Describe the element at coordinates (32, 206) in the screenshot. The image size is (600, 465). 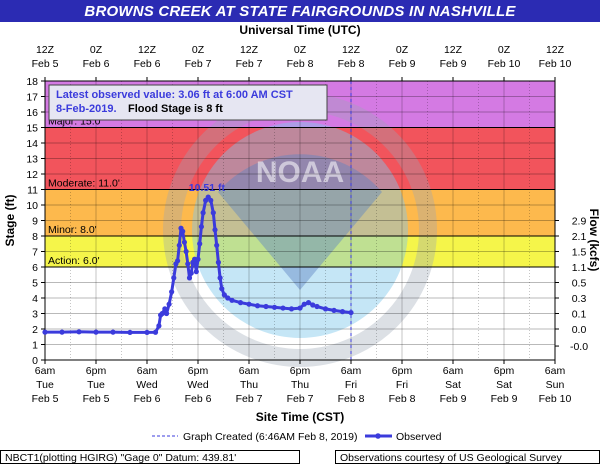
I see `y-tick-label: 10` at that location.